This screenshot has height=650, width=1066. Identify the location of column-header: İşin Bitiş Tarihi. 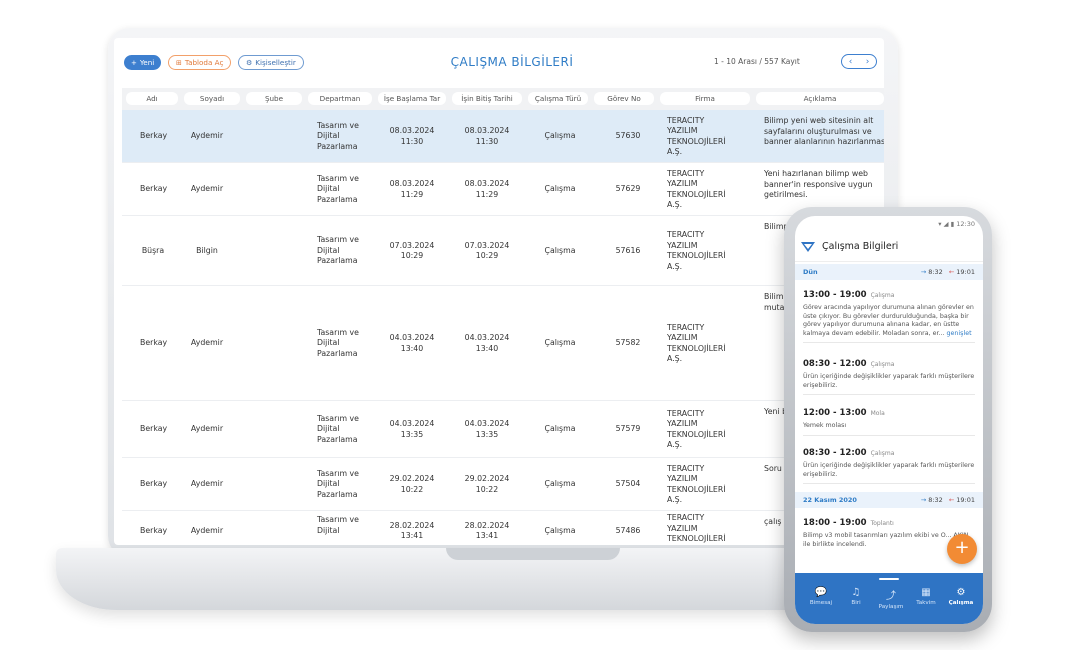
(487, 98).